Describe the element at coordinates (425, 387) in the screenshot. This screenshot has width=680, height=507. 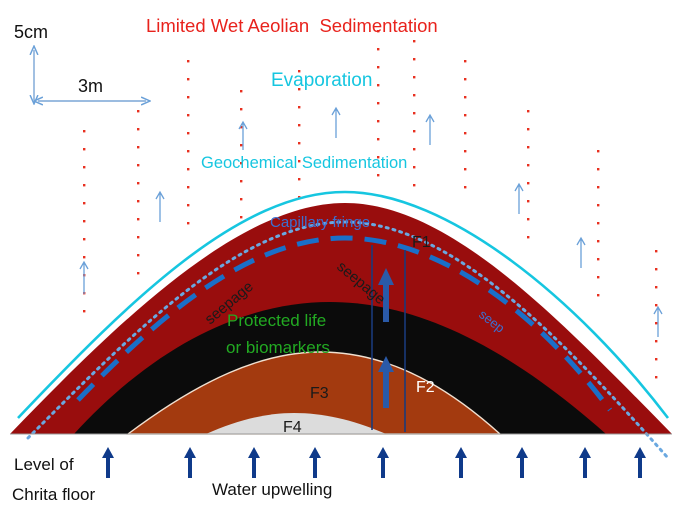
I see `f2-label: F2` at that location.